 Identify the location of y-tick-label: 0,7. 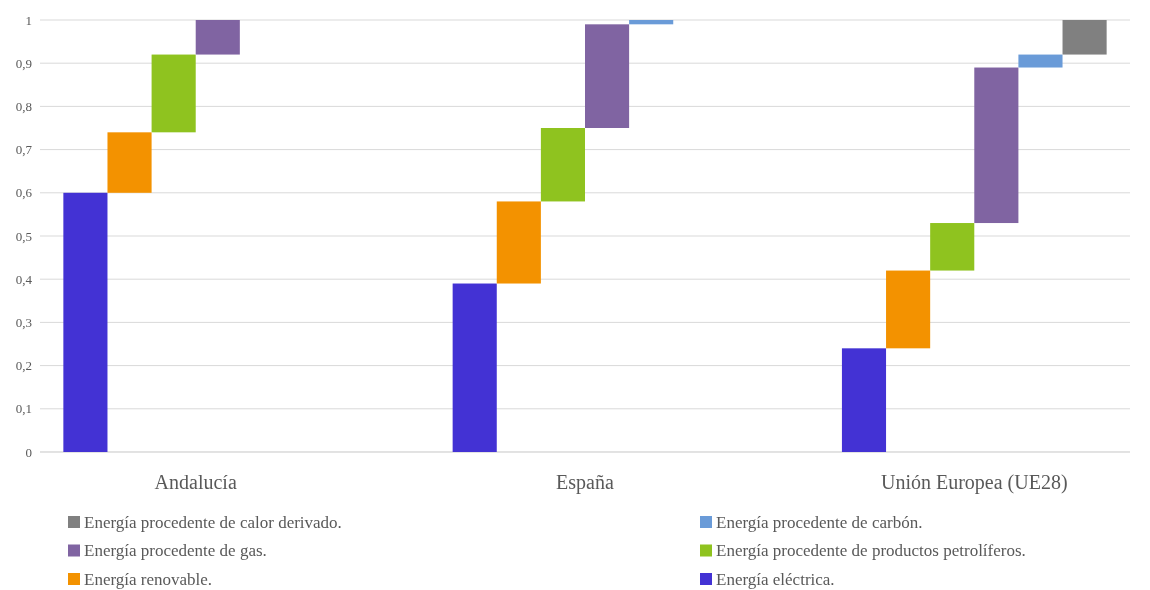
(24, 150).